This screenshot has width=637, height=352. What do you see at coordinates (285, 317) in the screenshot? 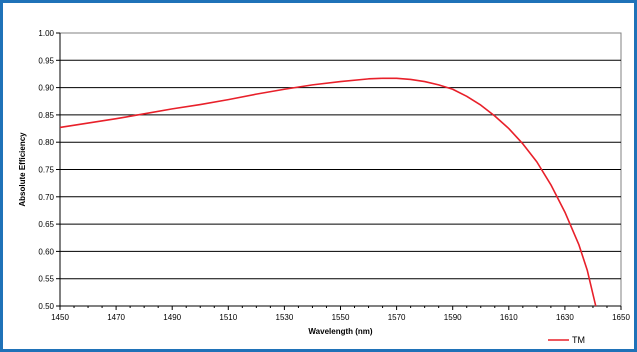
I see `x-tick-label: 1530` at bounding box center [285, 317].